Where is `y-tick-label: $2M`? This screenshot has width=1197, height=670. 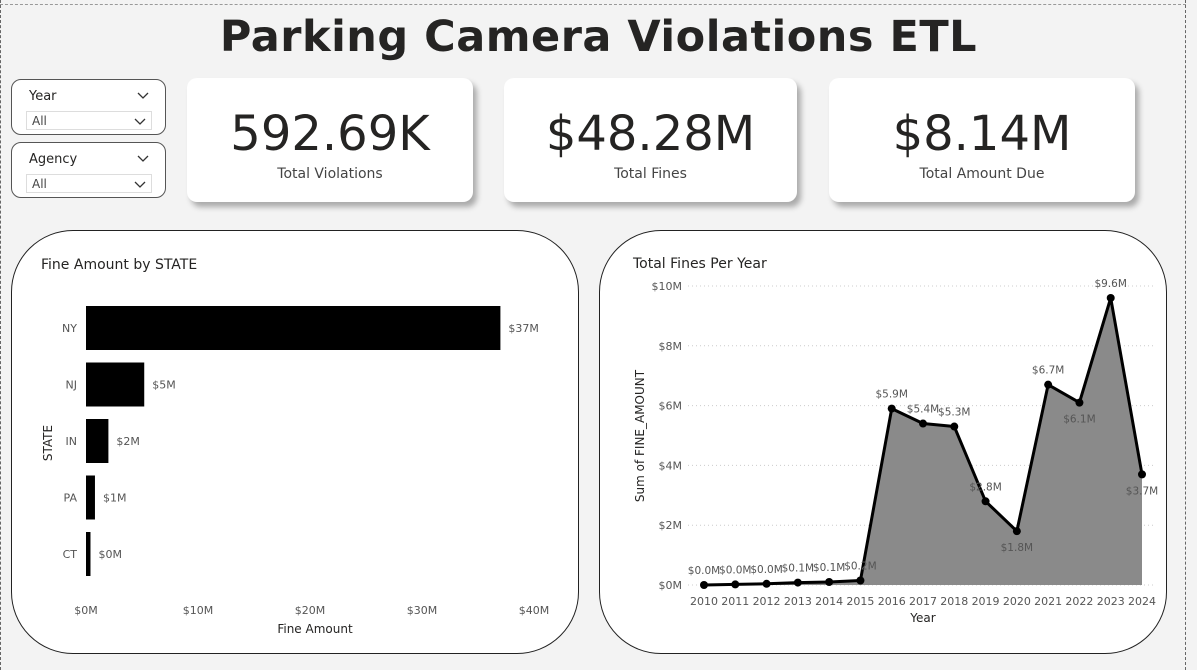 y-tick-label: $2M is located at coordinates (671, 525).